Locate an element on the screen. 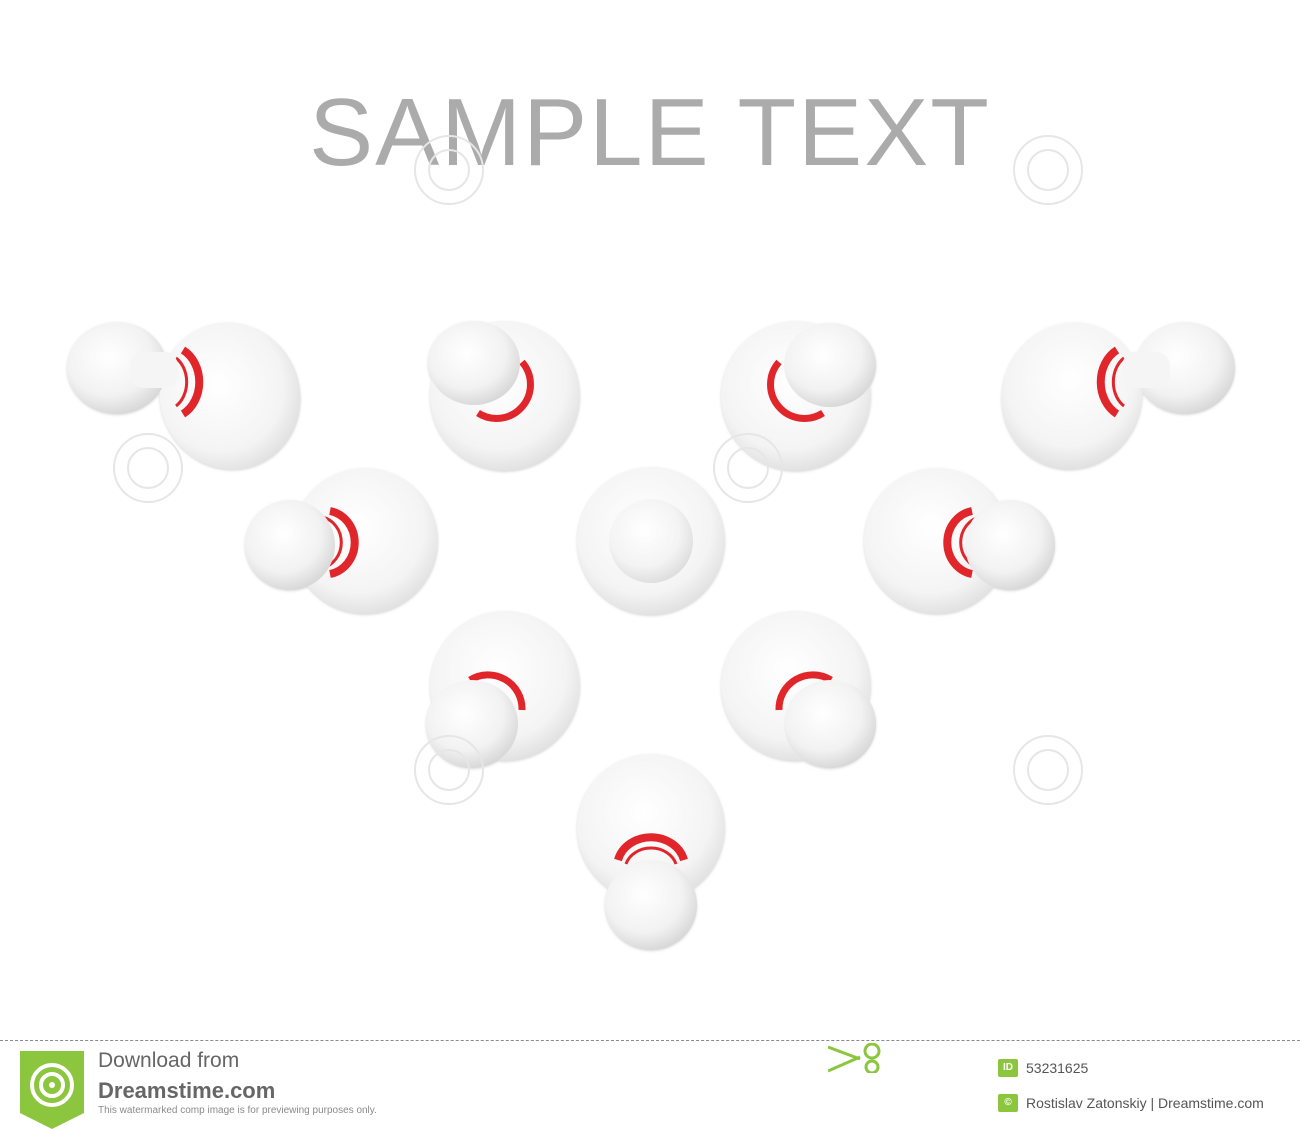 The image size is (1300, 1131). image-id-row: ID 53231625 is located at coordinates (1043, 1068).